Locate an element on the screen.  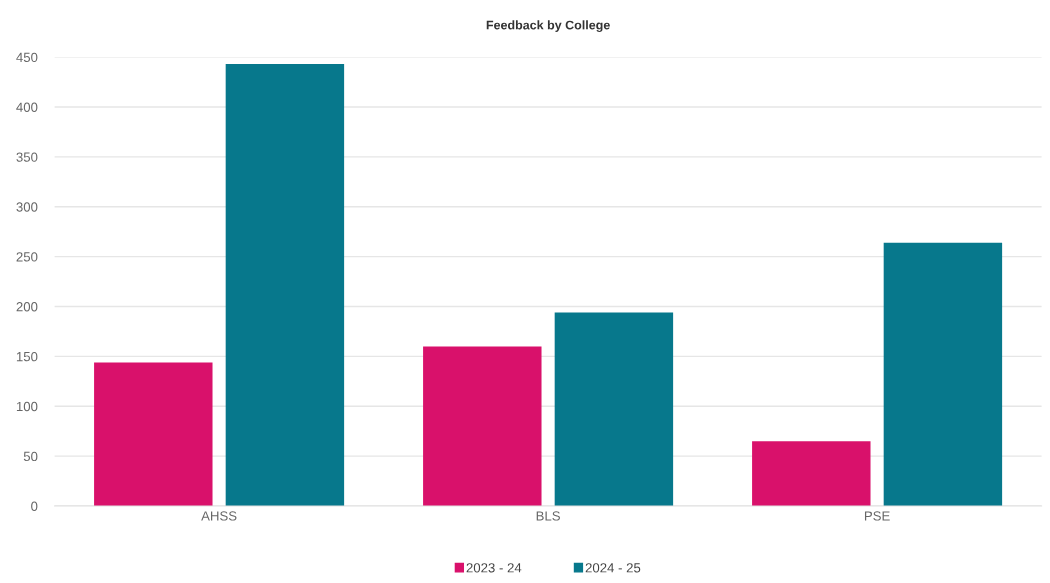
y-tick-label: 200 is located at coordinates (27, 307).